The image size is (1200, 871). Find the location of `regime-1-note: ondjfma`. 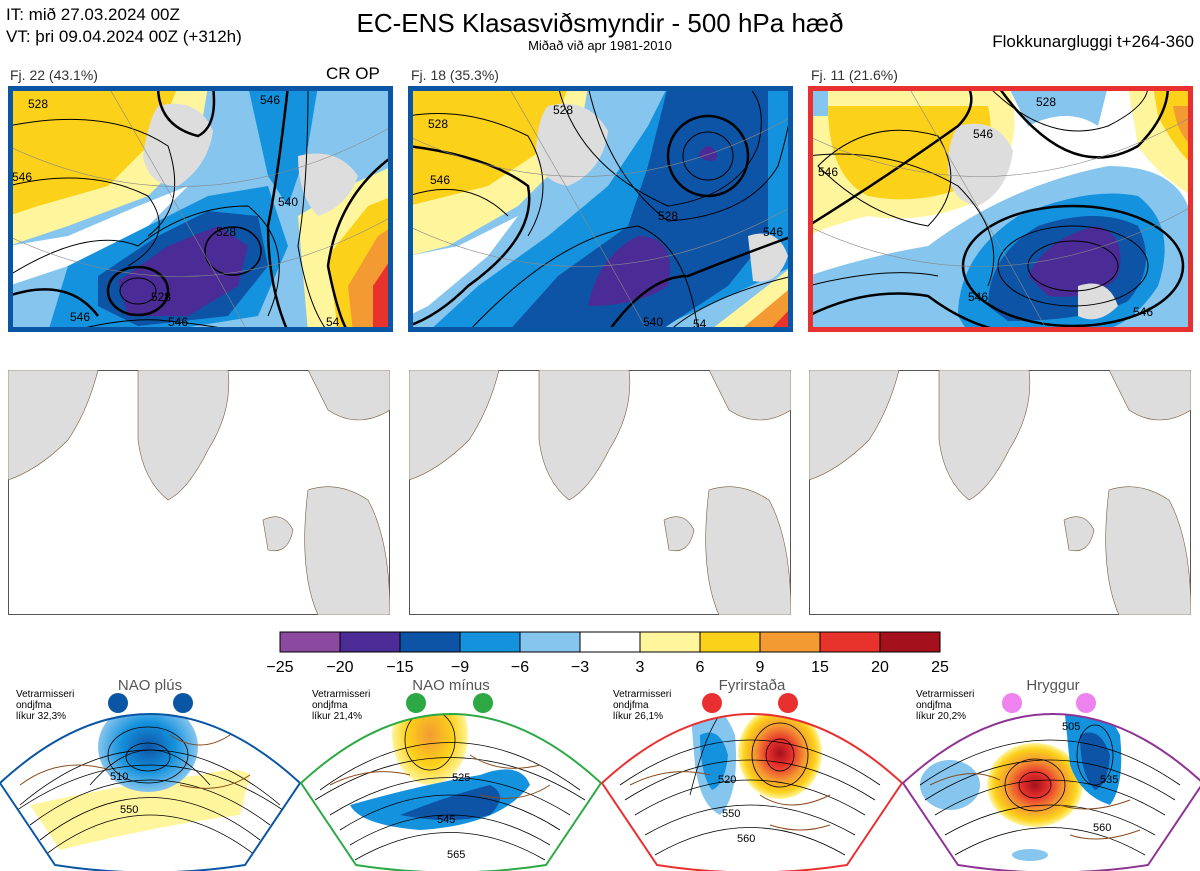

regime-1-note: ondjfma is located at coordinates (34, 705).